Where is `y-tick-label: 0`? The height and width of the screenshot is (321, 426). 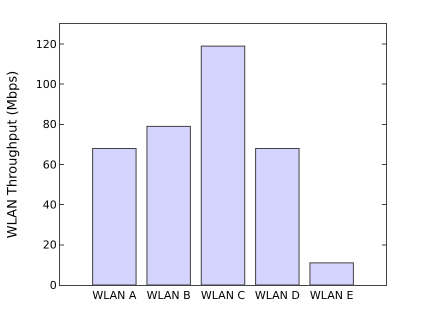 y-tick-label: 0 is located at coordinates (53, 285).